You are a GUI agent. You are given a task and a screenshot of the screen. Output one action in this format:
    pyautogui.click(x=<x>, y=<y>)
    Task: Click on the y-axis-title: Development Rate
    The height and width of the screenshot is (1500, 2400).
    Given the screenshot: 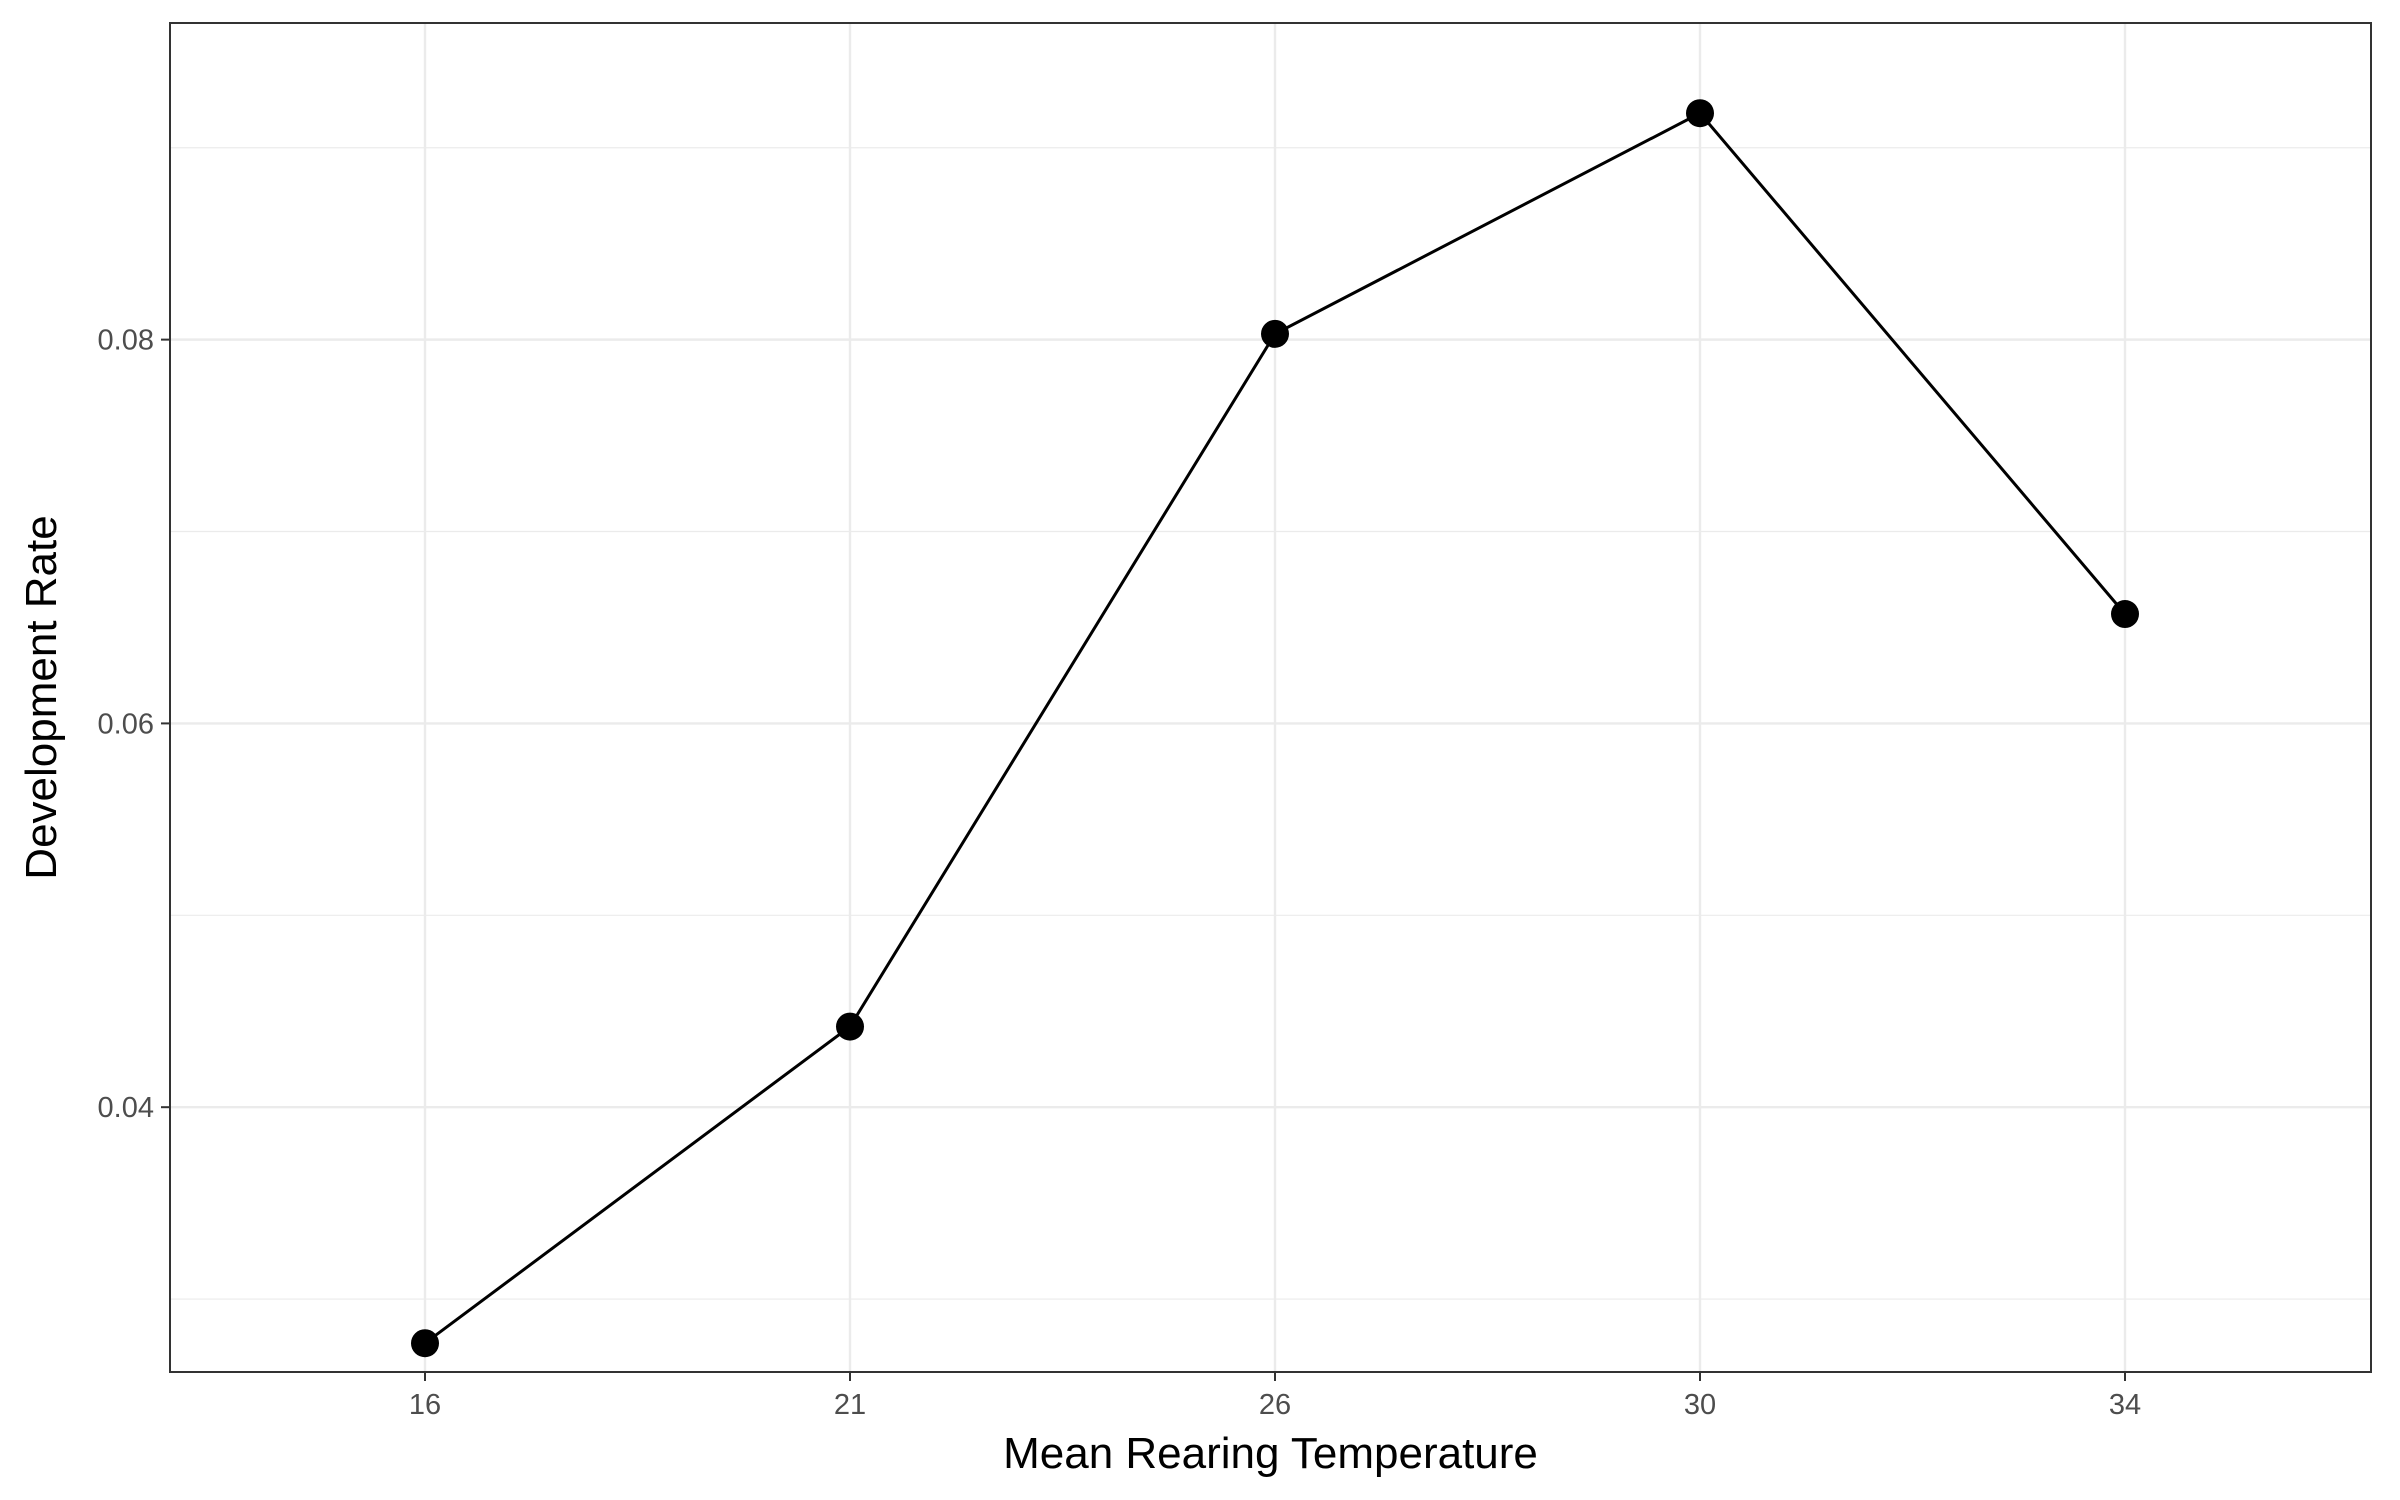 What is the action you would take?
    pyautogui.click(x=41, y=697)
    